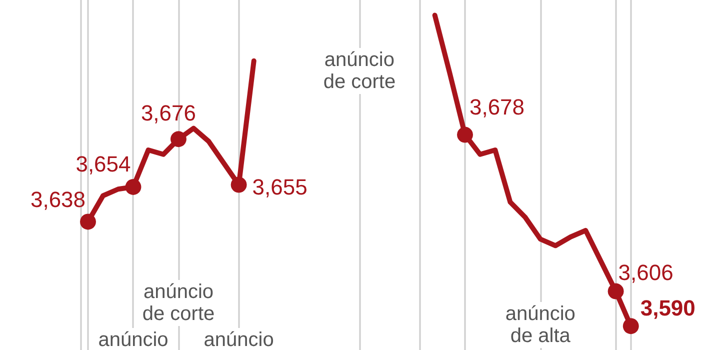 This screenshot has width=708, height=350. Describe the element at coordinates (103, 163) in the screenshot. I see `data-label: 3,654` at that location.